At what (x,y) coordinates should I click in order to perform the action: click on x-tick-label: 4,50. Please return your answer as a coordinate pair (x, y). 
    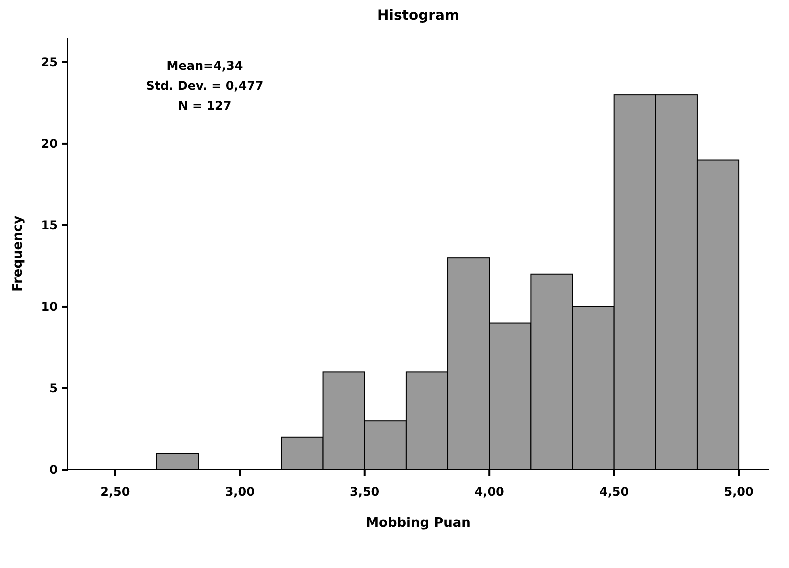
    Looking at the image, I should click on (615, 492).